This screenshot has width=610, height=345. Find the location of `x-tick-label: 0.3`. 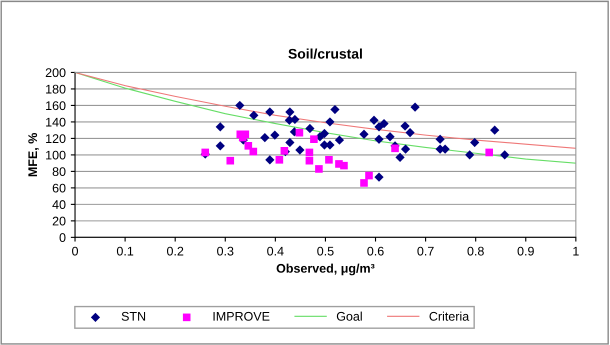

x-tick-label: 0.3 is located at coordinates (225, 251).